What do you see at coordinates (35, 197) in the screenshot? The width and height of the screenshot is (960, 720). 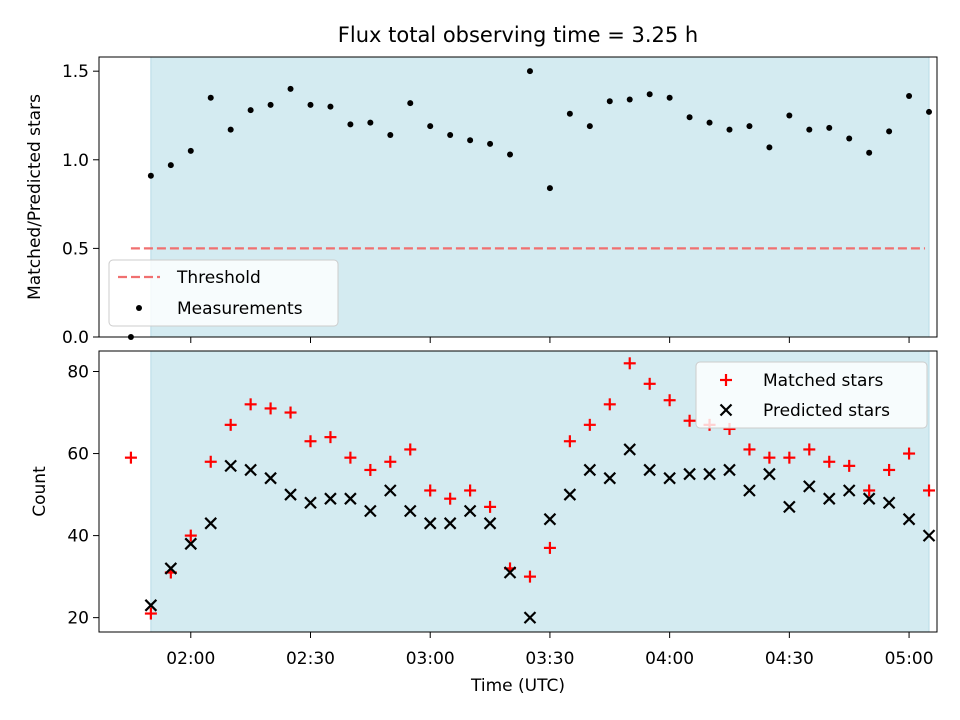 I see `top-ylabel: Matched/Predicted stars` at bounding box center [35, 197].